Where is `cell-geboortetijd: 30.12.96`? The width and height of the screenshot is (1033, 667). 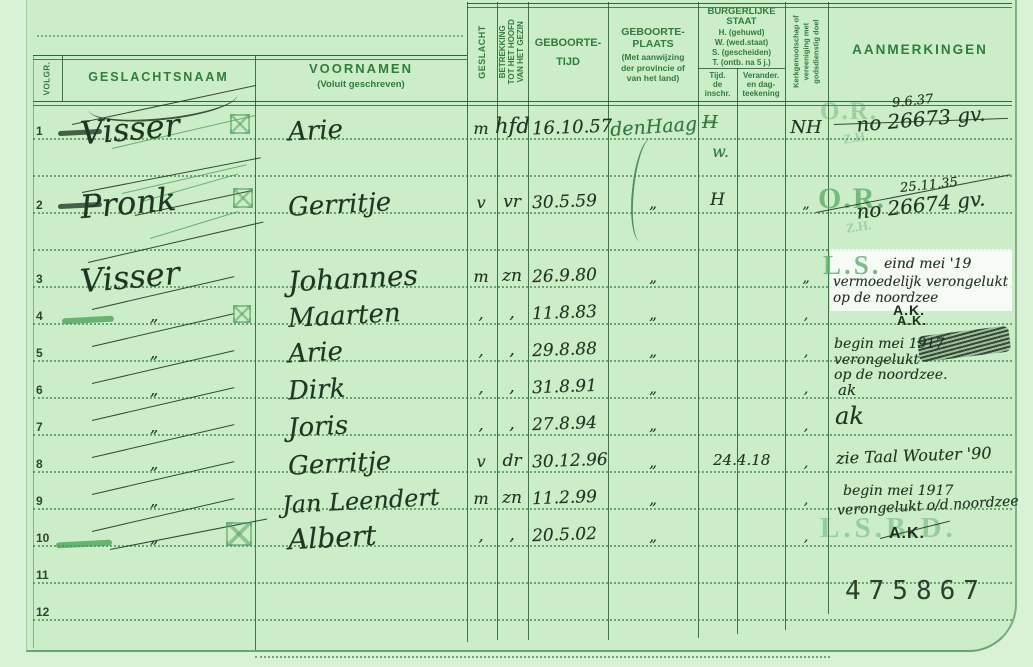 cell-geboortetijd: 30.12.96 is located at coordinates (570, 461).